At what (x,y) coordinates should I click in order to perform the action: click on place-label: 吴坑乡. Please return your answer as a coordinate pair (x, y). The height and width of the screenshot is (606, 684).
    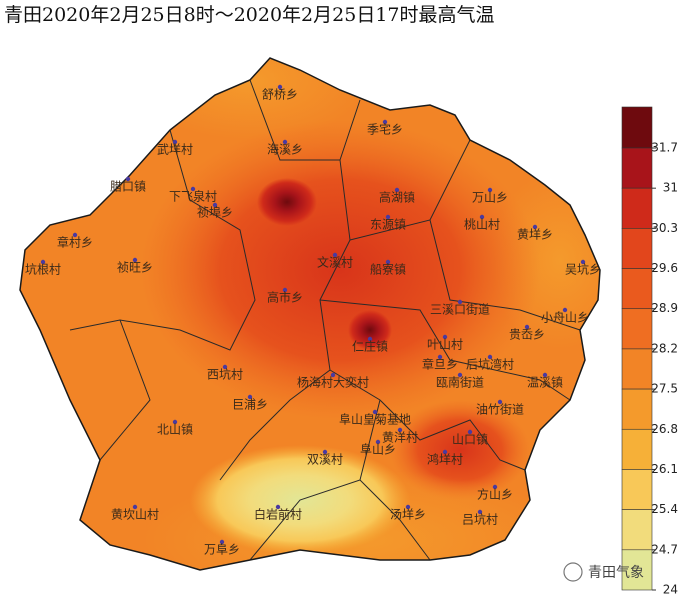
    Looking at the image, I should click on (583, 269).